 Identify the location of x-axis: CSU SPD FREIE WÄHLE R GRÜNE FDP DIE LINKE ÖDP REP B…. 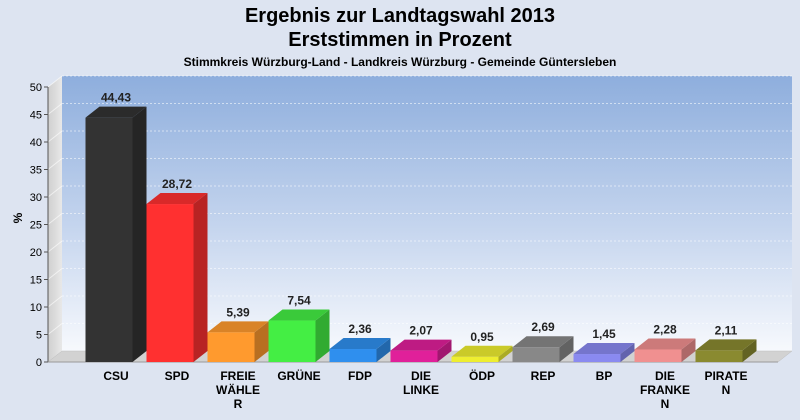
(425, 389).